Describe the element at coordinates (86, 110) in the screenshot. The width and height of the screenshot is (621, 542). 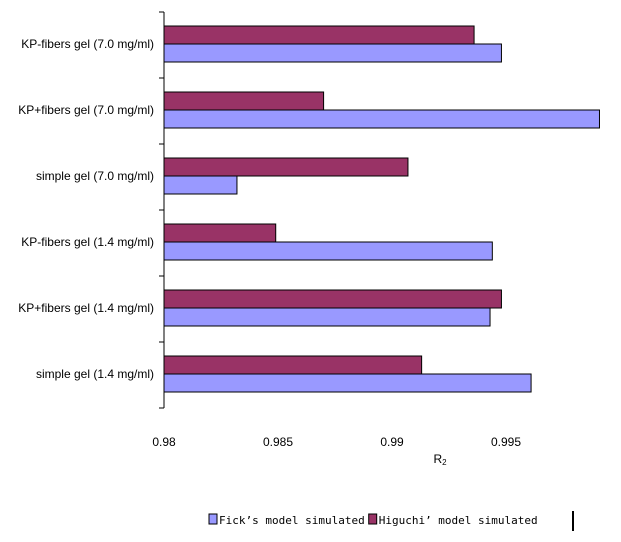
I see `category-label-2: KP+fibers gel (7.0 mg/ml)` at that location.